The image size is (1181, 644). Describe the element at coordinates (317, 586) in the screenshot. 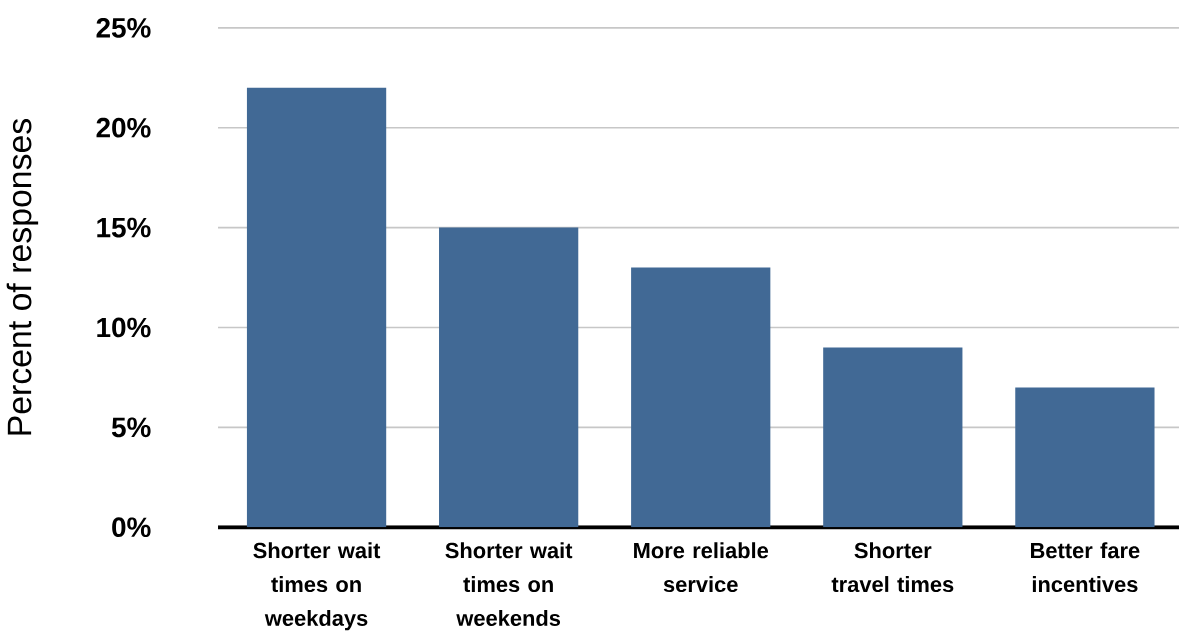

I see `x-tick-label: Shorter wait times on weekdays` at that location.